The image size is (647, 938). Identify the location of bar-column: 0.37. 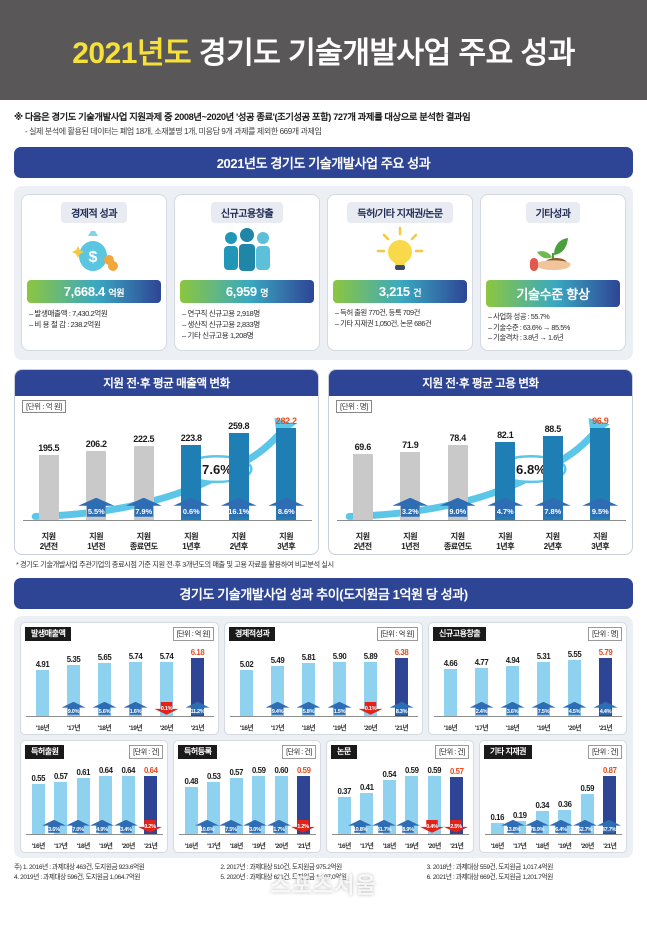
(344, 799).